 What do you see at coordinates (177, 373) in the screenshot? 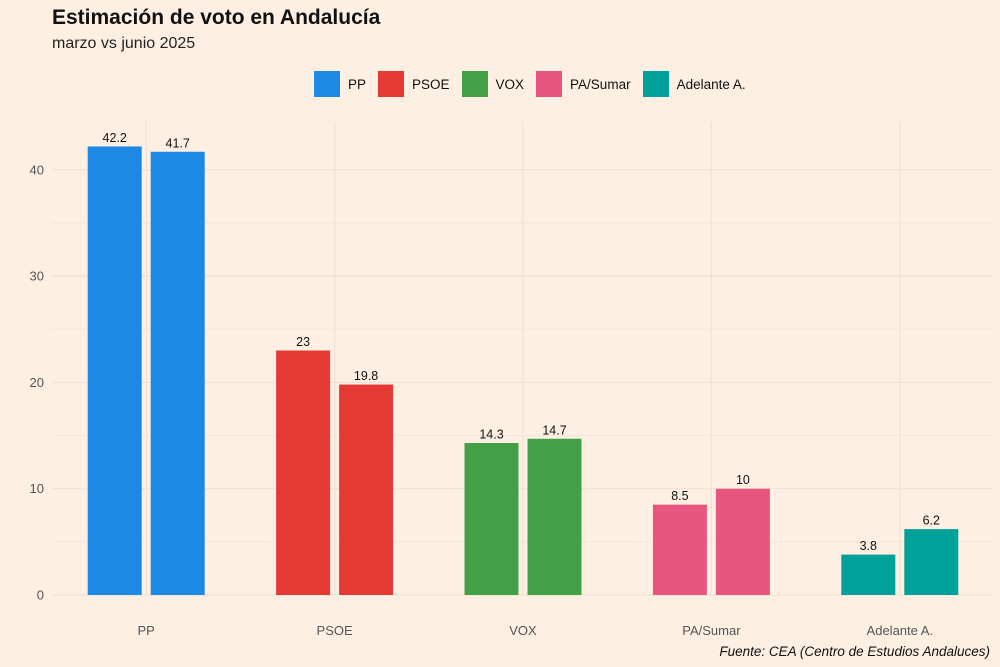
I see `bar-pp-junio` at bounding box center [177, 373].